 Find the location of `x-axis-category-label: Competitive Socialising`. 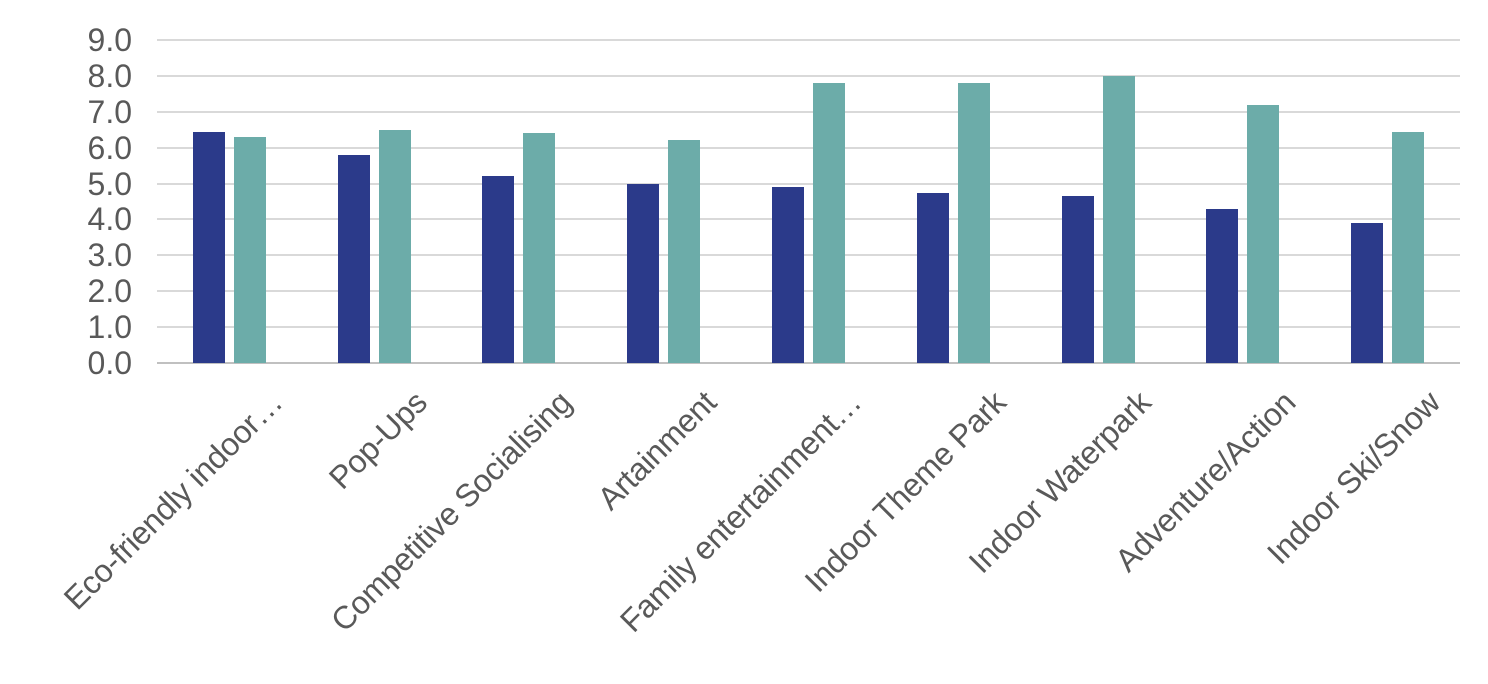

x-axis-category-label: Competitive Socialising is located at coordinates (451, 511).